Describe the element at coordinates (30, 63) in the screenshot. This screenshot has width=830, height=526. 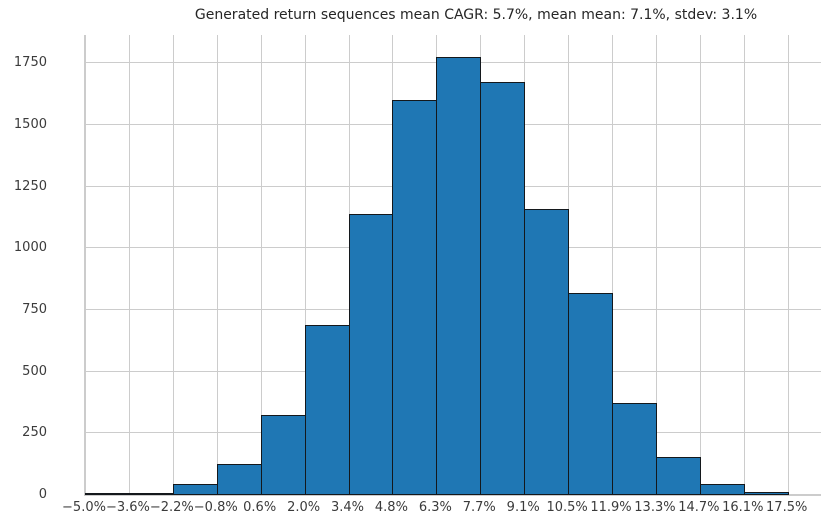
I see `y-tick-label: 1750` at that location.